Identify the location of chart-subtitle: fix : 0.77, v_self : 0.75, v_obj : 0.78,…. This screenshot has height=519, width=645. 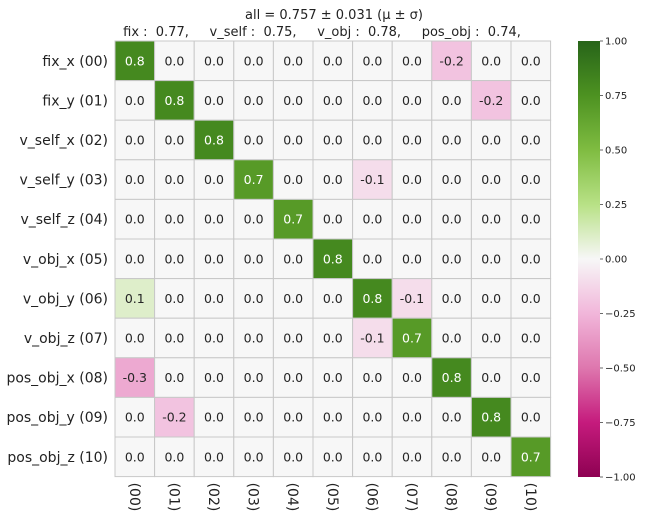
(322, 32).